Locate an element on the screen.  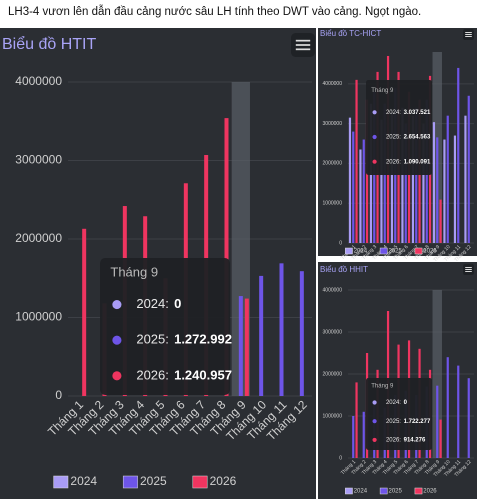
chart-title: Biểu đồ HHIT is located at coordinates (344, 269).